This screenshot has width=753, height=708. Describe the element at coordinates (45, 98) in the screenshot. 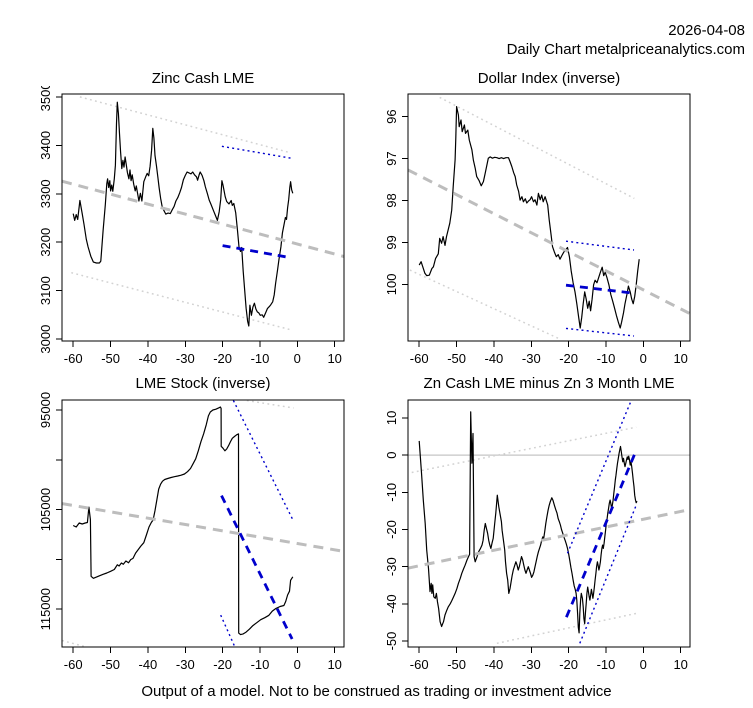

I see `y-tick-label: 3500` at that location.